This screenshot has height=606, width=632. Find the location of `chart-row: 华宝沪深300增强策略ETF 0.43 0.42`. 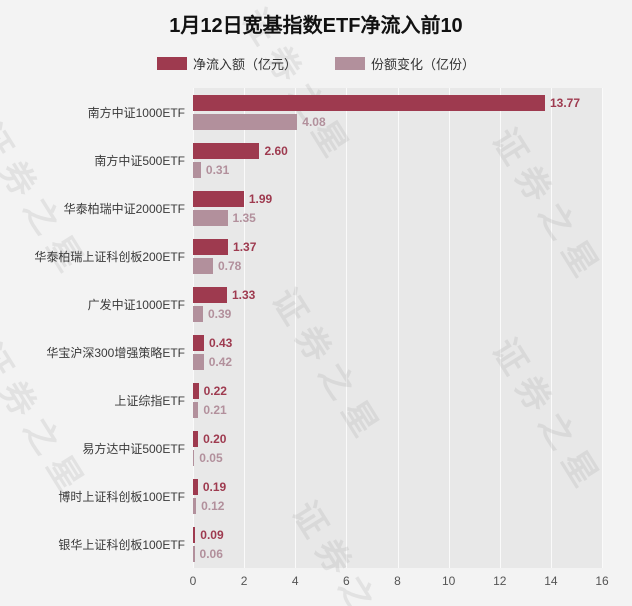

chart-row: 华宝沪深300增强策略ETF 0.43 0.42 is located at coordinates (316, 352).